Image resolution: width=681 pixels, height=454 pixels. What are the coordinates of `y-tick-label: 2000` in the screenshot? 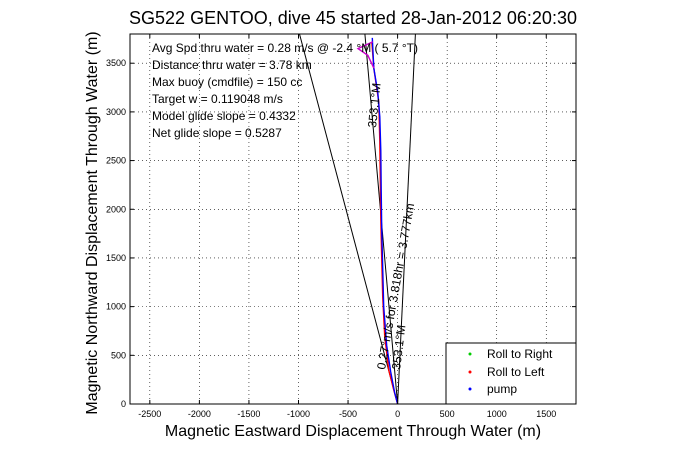 It's located at (116, 209).